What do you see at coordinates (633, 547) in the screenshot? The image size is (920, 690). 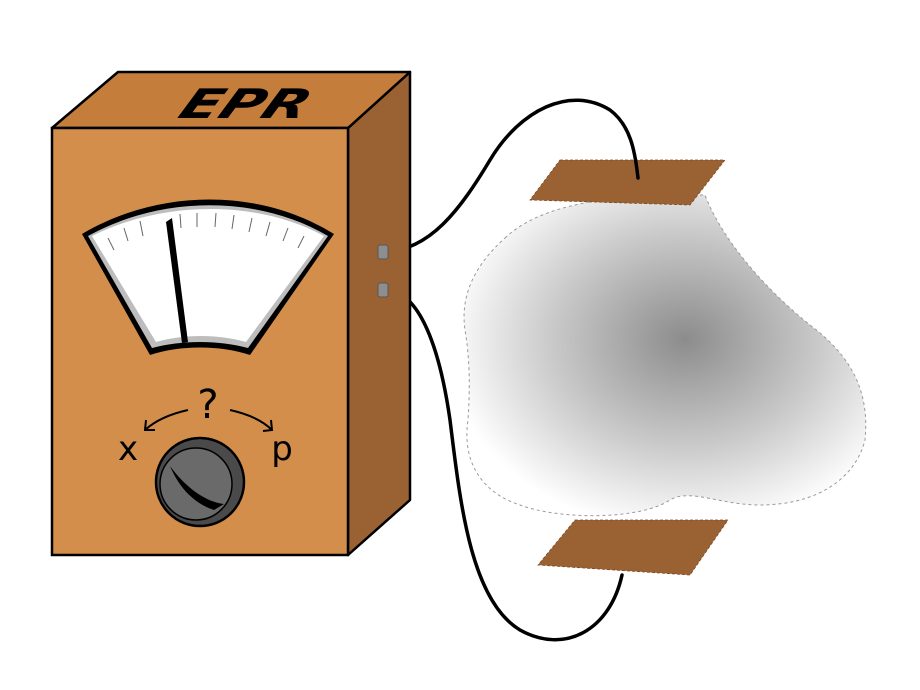 I see `bottom-electrode-plate` at bounding box center [633, 547].